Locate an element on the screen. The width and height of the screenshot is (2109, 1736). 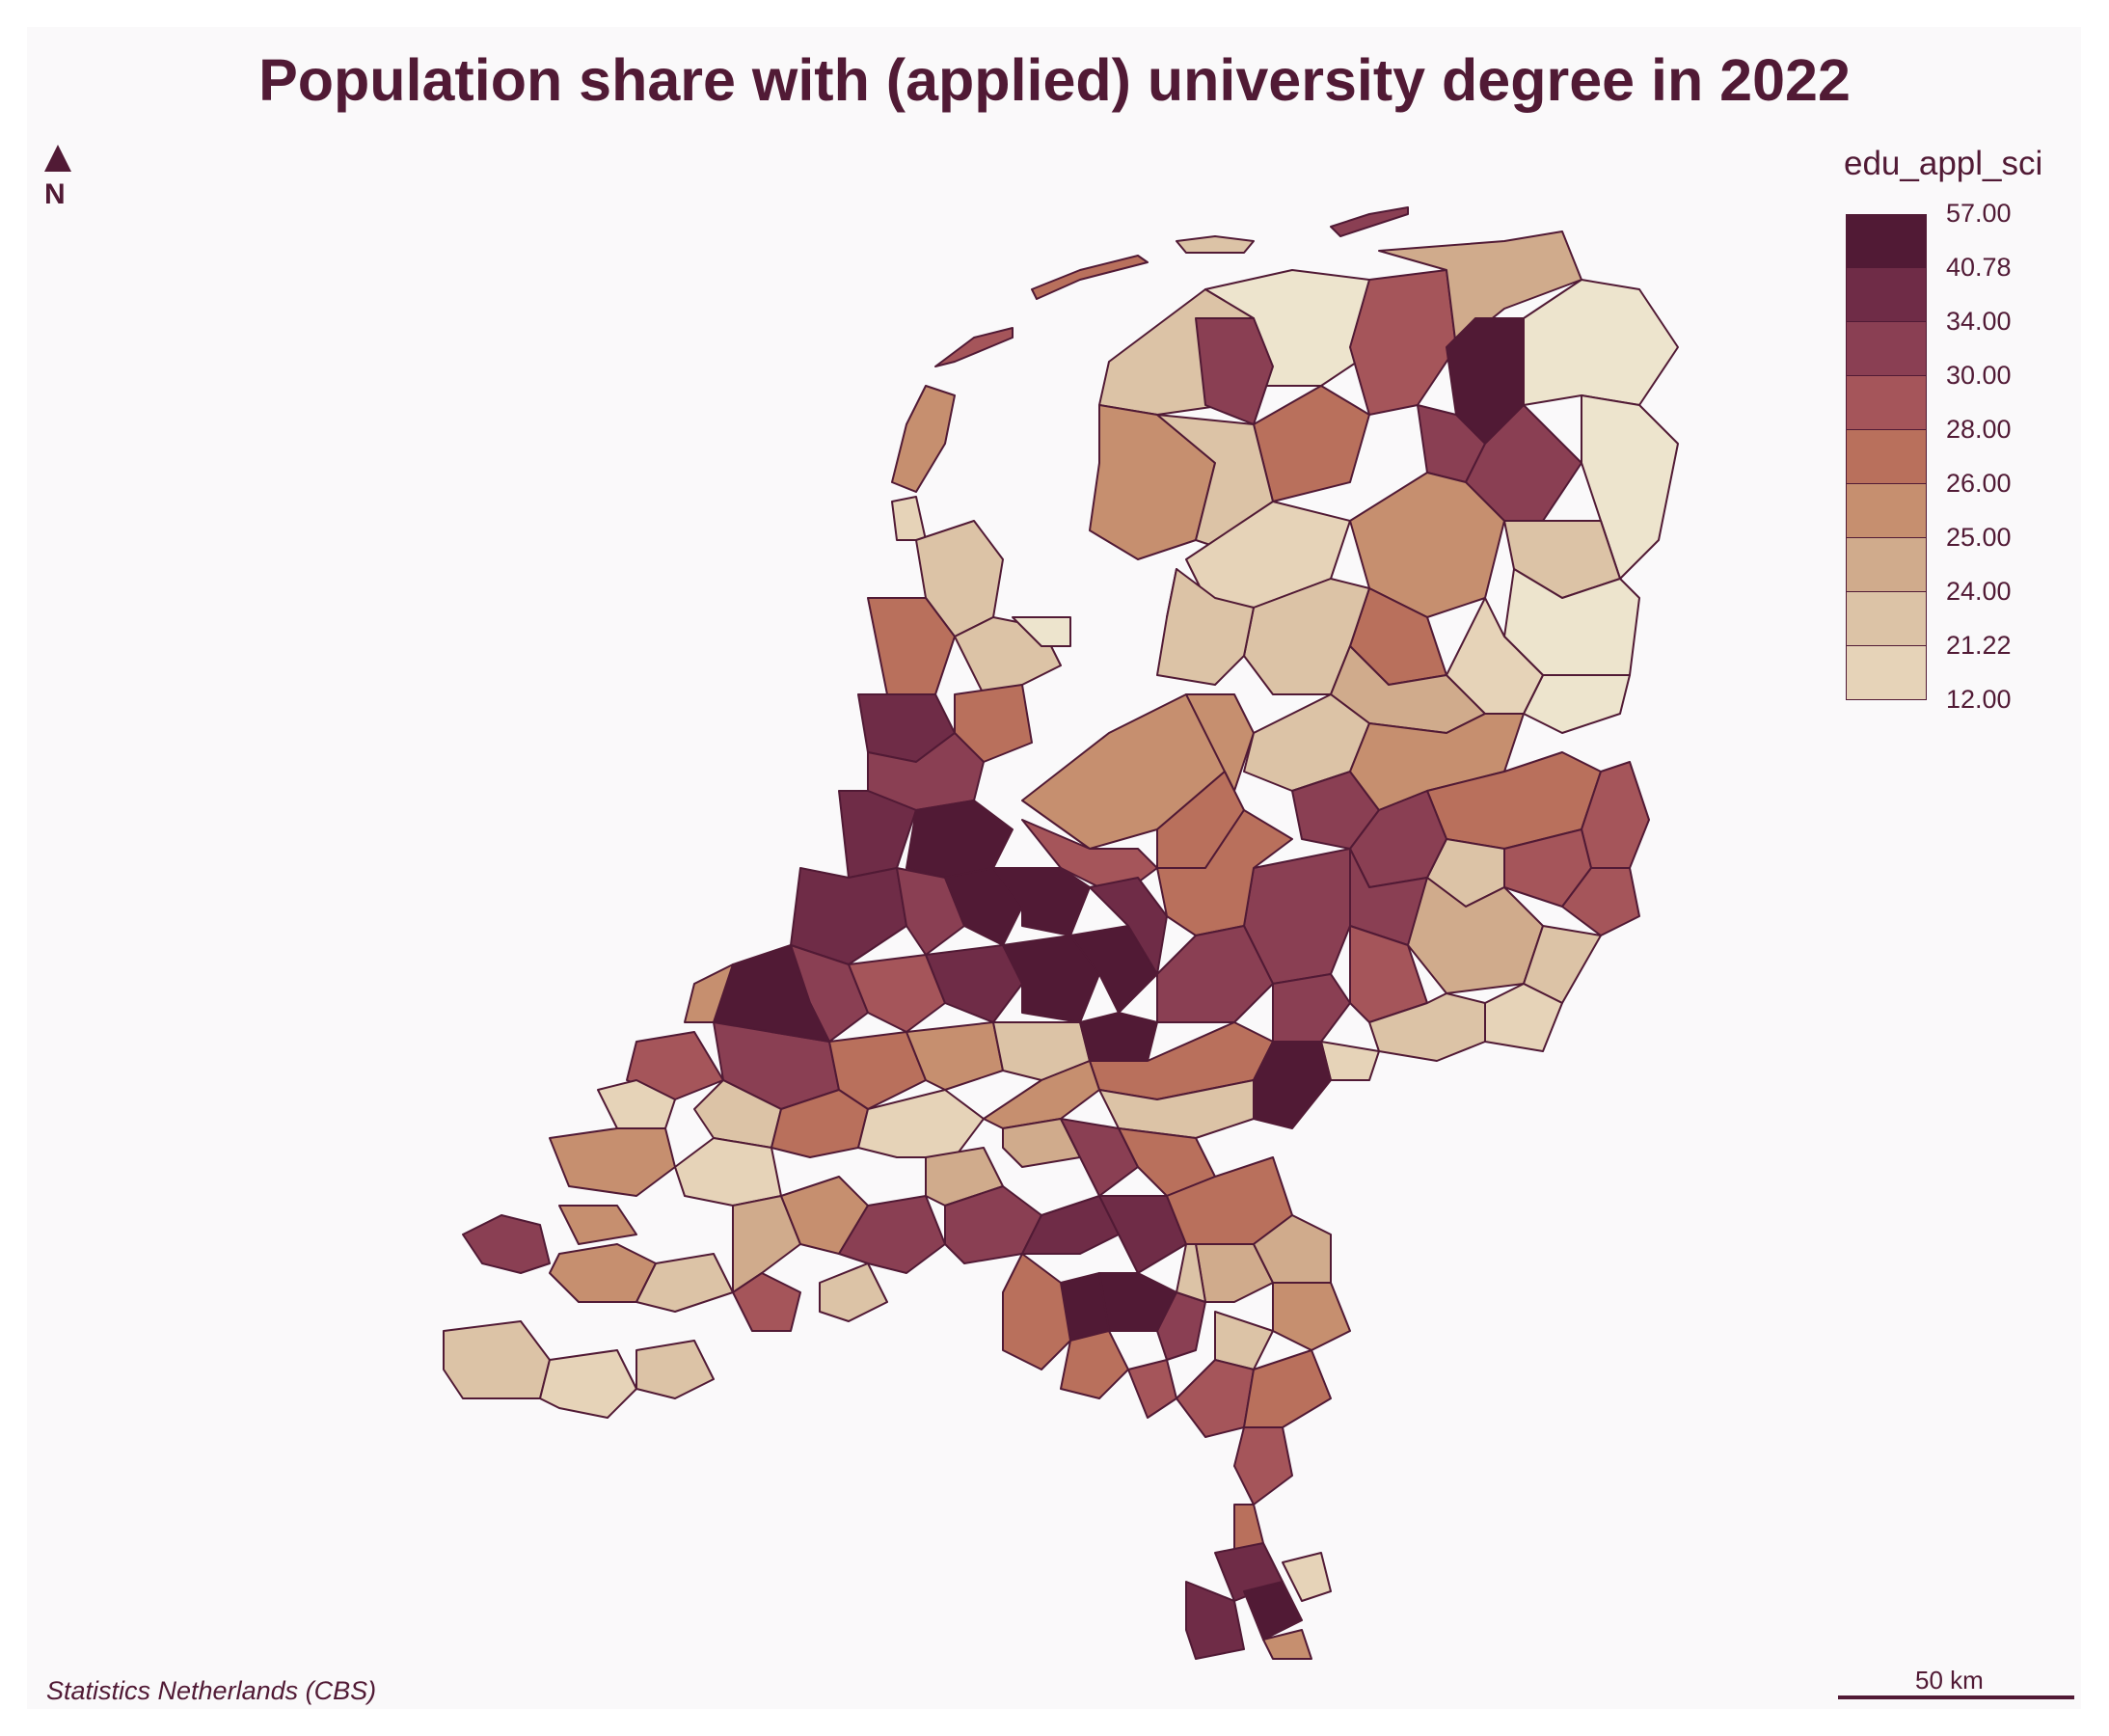
legend-break-label: 57.00 is located at coordinates (1979, 213).